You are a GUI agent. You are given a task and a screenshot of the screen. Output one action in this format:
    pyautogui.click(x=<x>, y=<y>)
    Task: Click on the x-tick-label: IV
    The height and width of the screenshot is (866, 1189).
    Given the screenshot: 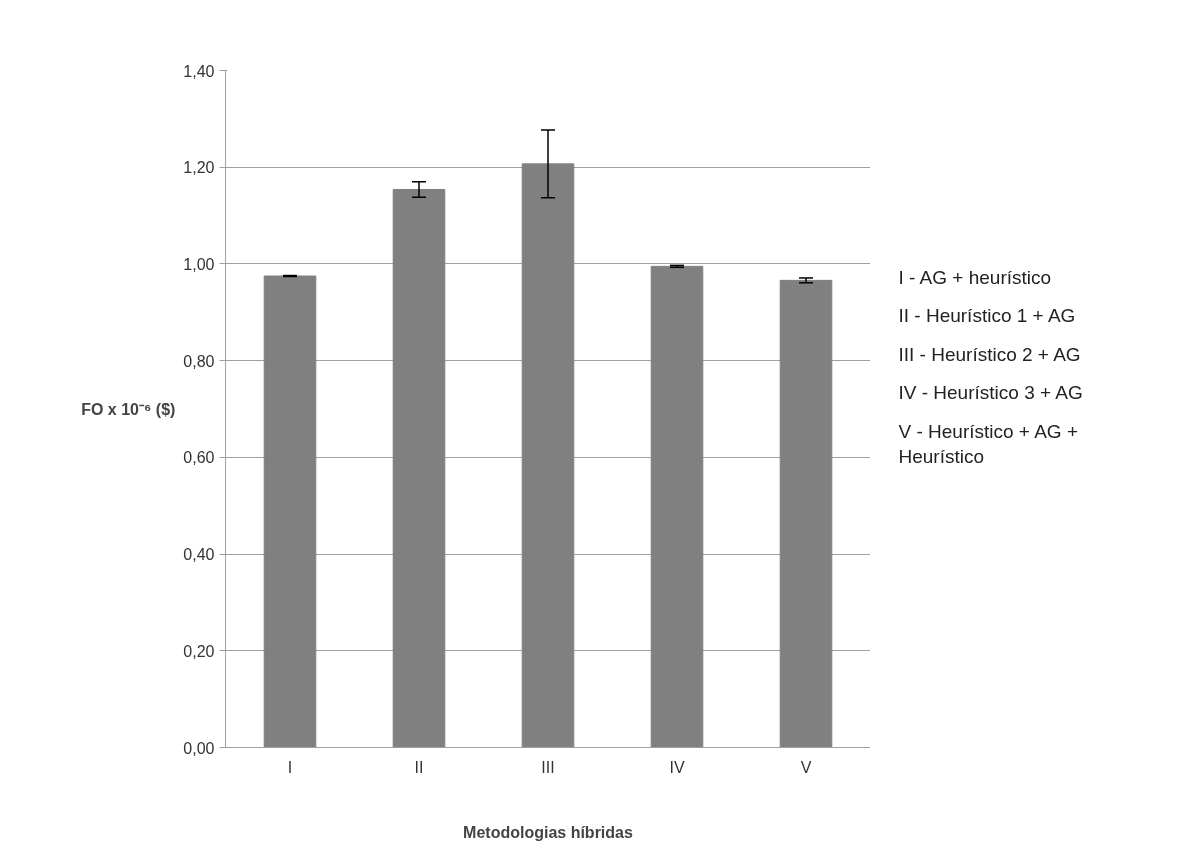 What is the action you would take?
    pyautogui.click(x=677, y=767)
    